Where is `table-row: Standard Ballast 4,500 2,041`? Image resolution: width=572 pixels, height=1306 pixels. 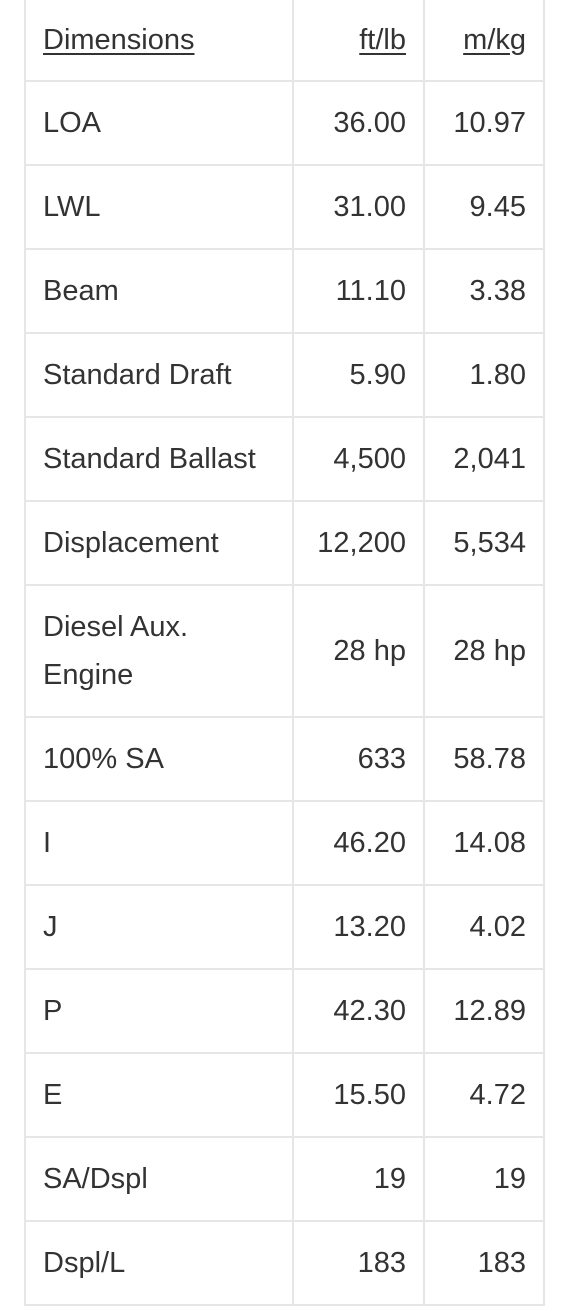 table-row: Standard Ballast 4,500 2,041 is located at coordinates (284, 459).